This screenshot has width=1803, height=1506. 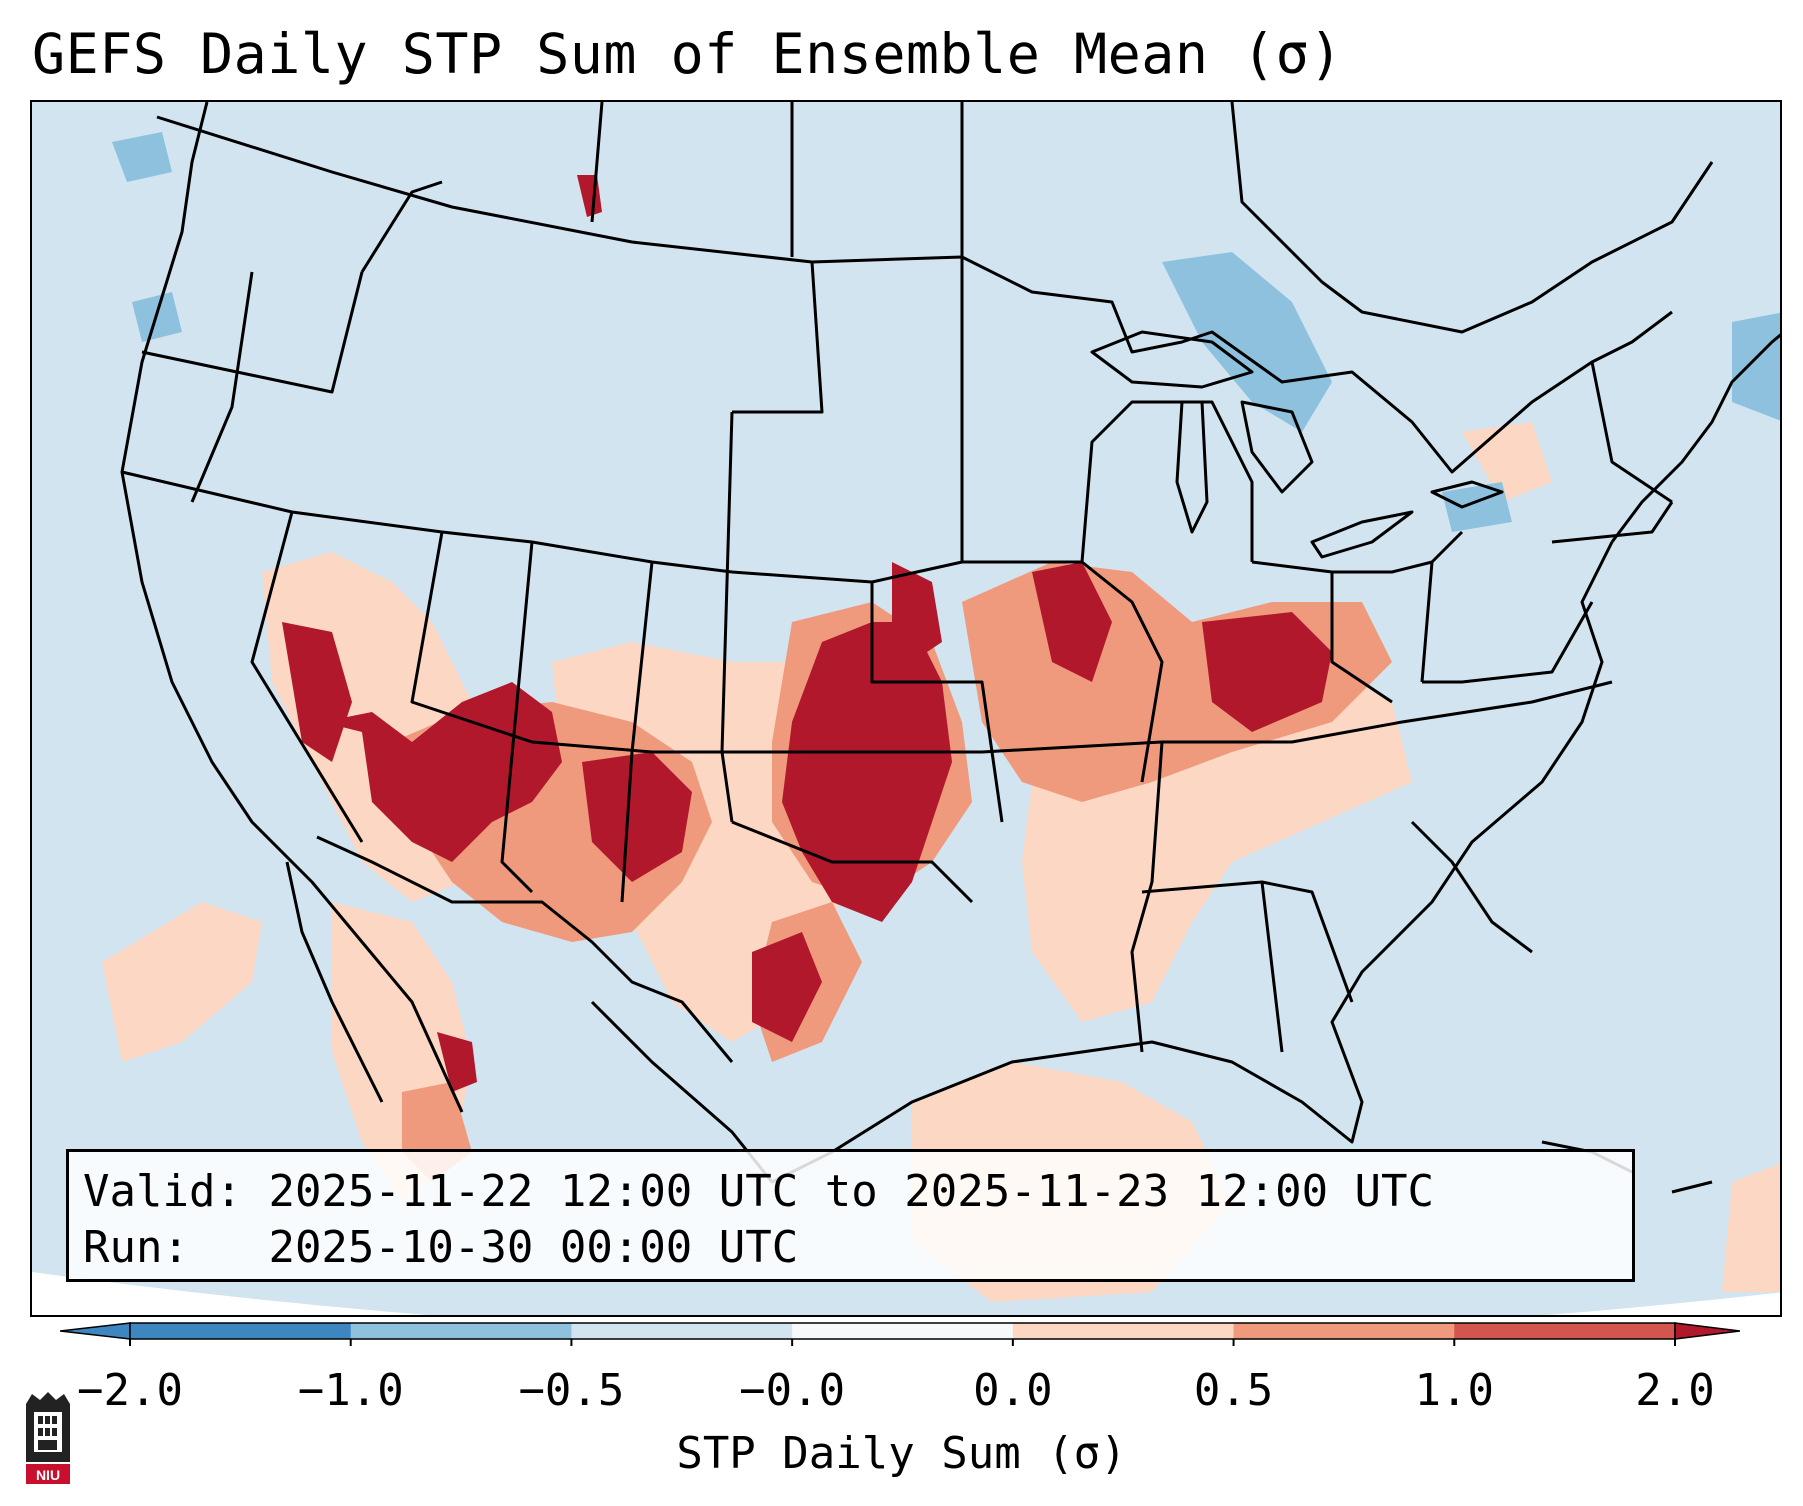 What do you see at coordinates (687, 54) in the screenshot?
I see `map-title: GEFS Daily STP Sum of Ensemble Mean (σ)` at bounding box center [687, 54].